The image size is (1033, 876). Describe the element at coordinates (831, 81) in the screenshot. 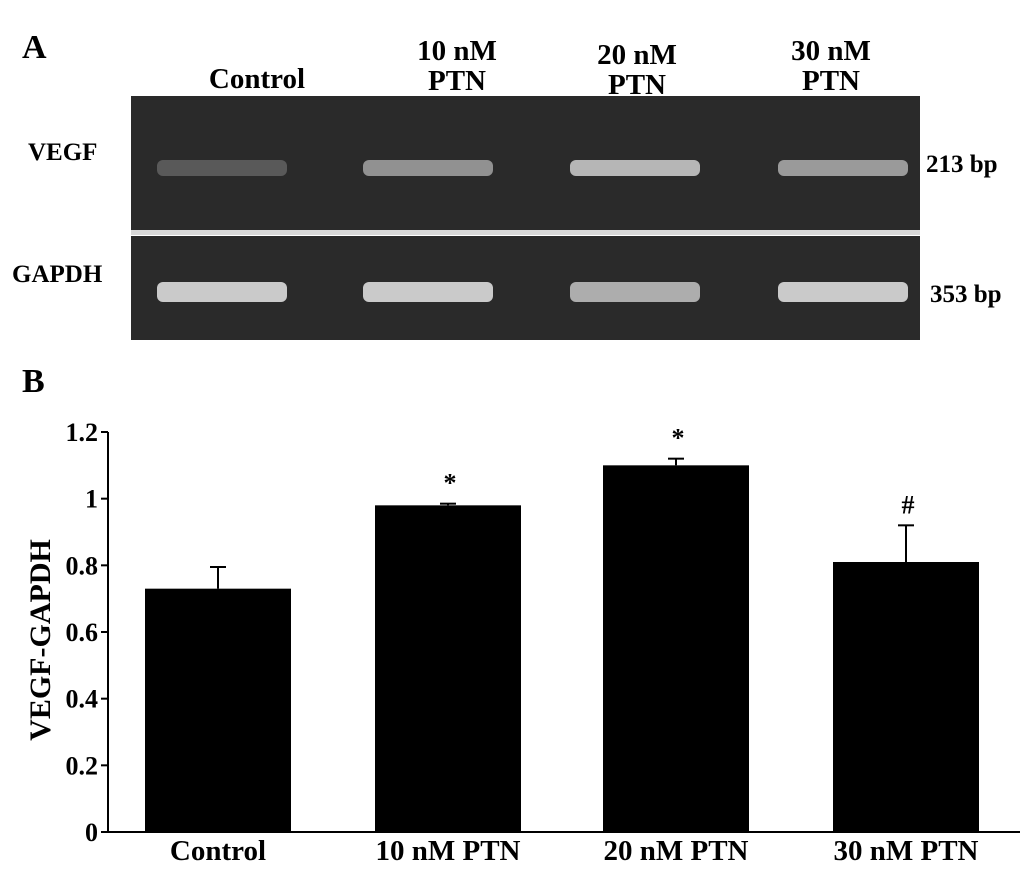

I see `lane-header-30nm-line2: PTN` at that location.